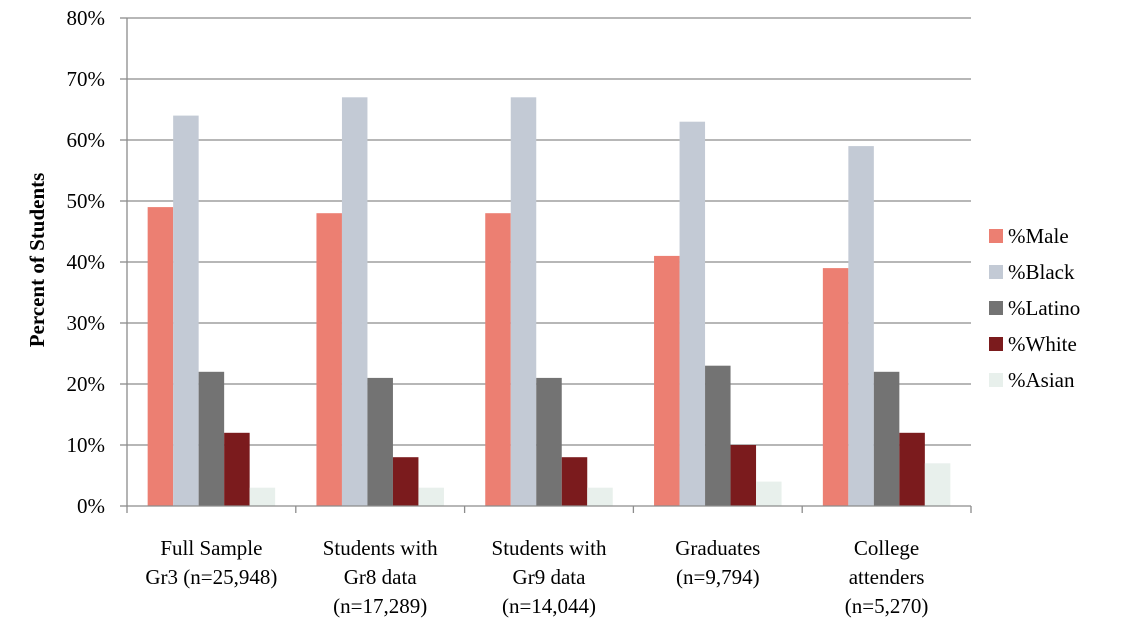 This screenshot has width=1130, height=631. What do you see at coordinates (1041, 272) in the screenshot?
I see `legend-label: %Black` at bounding box center [1041, 272].